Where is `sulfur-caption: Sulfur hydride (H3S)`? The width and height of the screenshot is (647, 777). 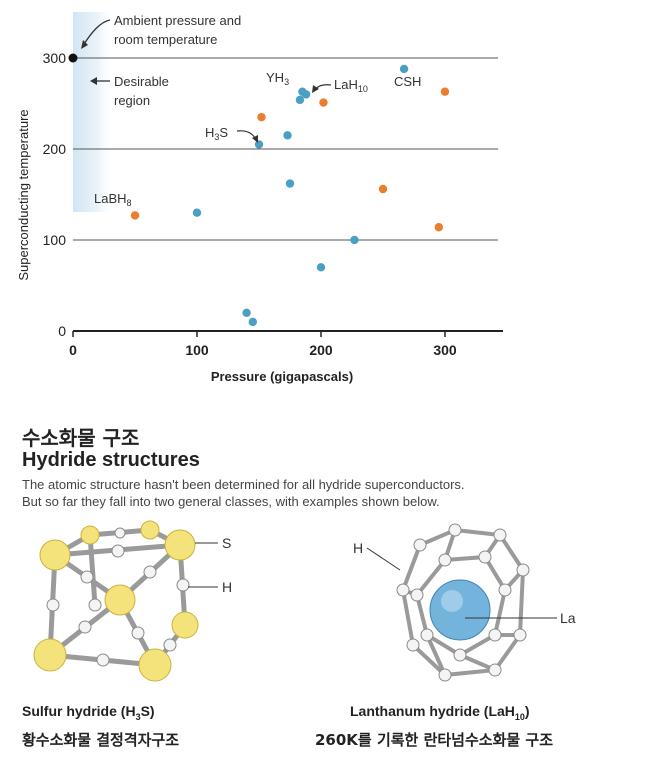
sulfur-caption: Sulfur hydride (H3S) is located at coordinates (88, 712).